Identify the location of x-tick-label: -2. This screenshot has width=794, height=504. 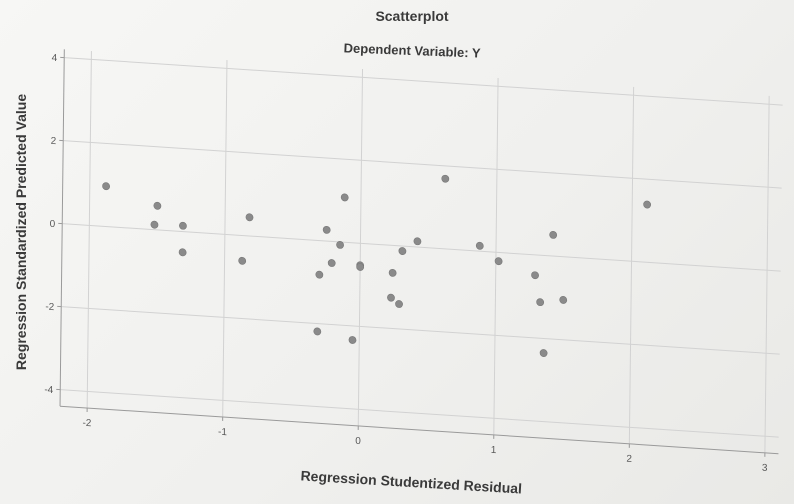
(86, 424).